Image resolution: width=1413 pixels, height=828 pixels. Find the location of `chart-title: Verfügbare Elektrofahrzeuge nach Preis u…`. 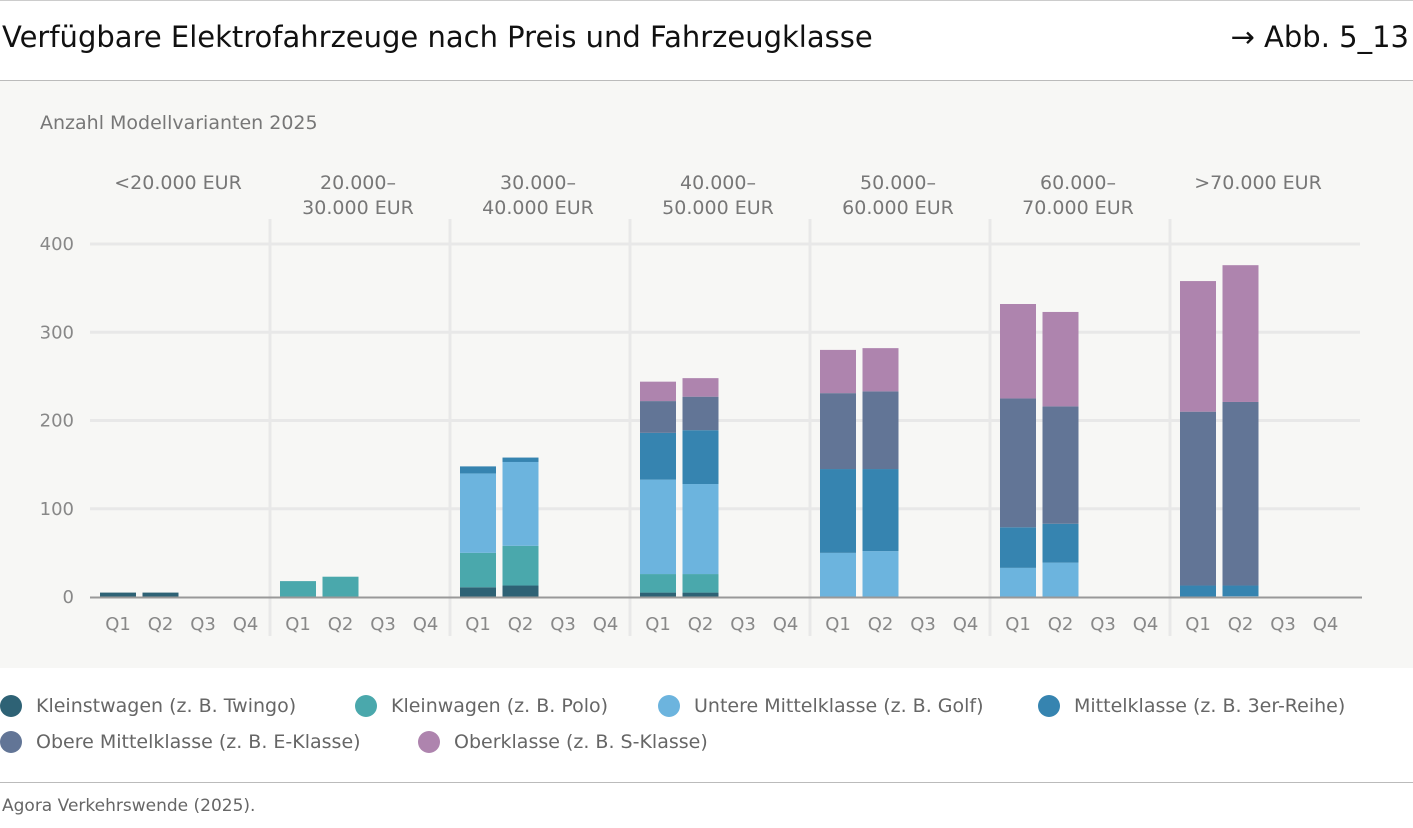

chart-title: Verfügbare Elektrofahrzeuge nach Preis u… is located at coordinates (437, 37).